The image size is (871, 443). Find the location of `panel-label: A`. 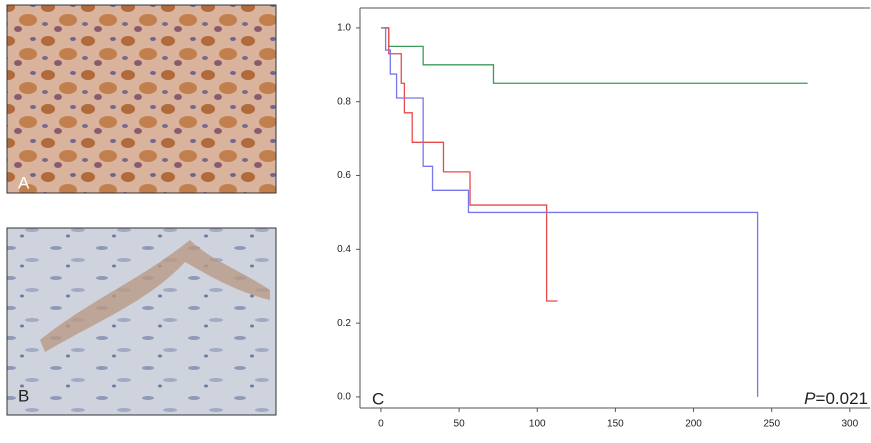

panel-label: A is located at coordinates (24, 182).